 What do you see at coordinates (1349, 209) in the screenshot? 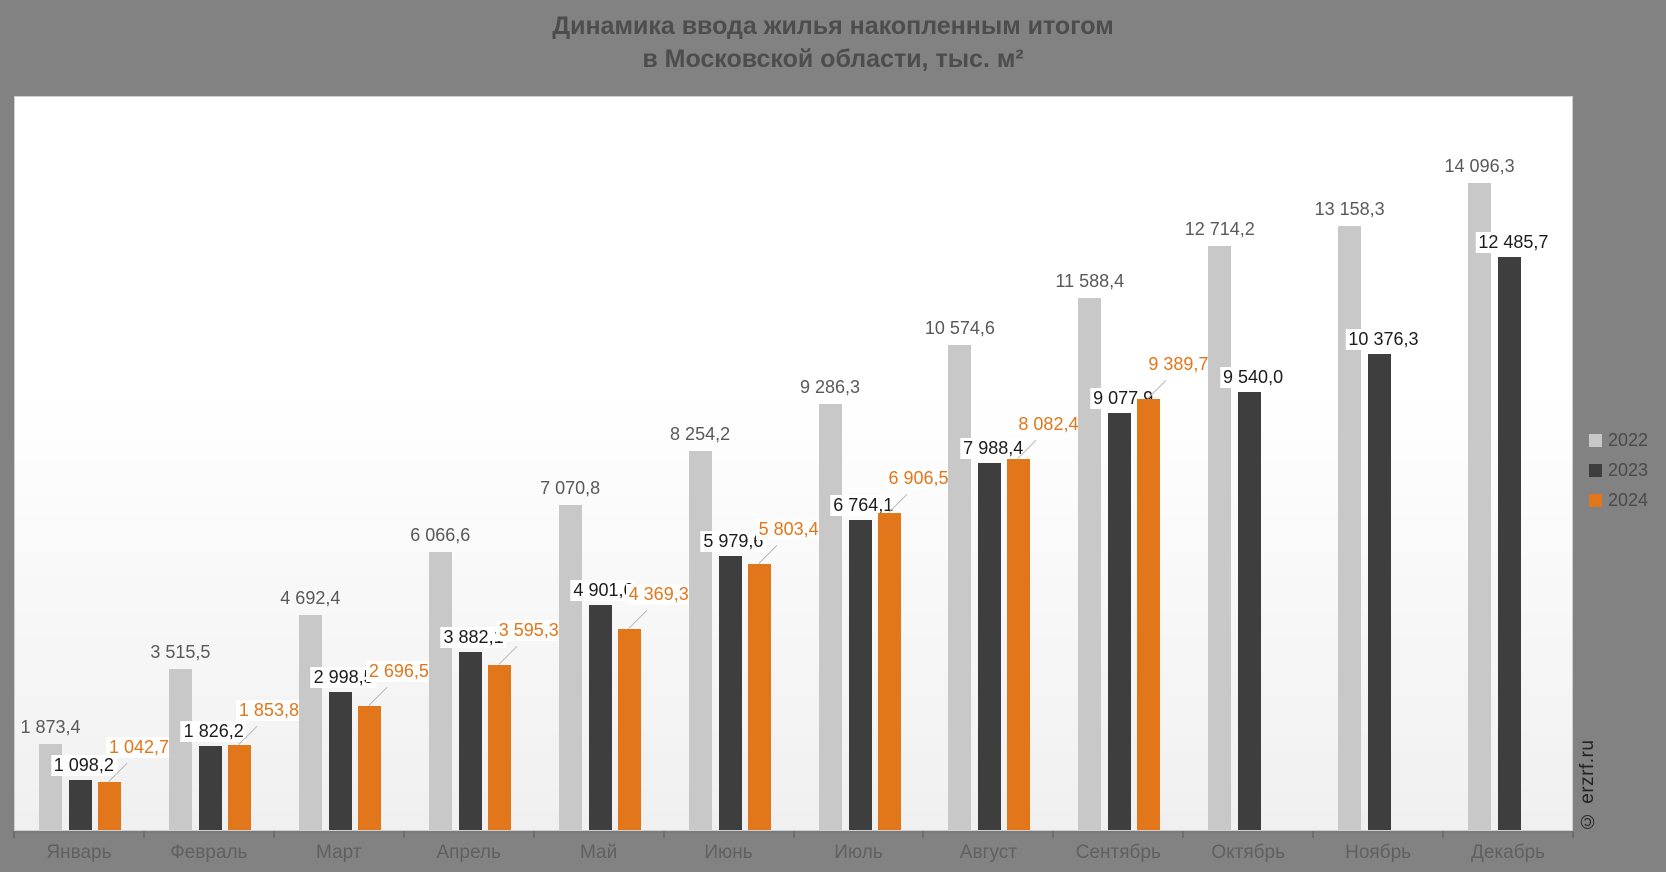
I see `value-label-2022-11: 13 158,3` at bounding box center [1349, 209].